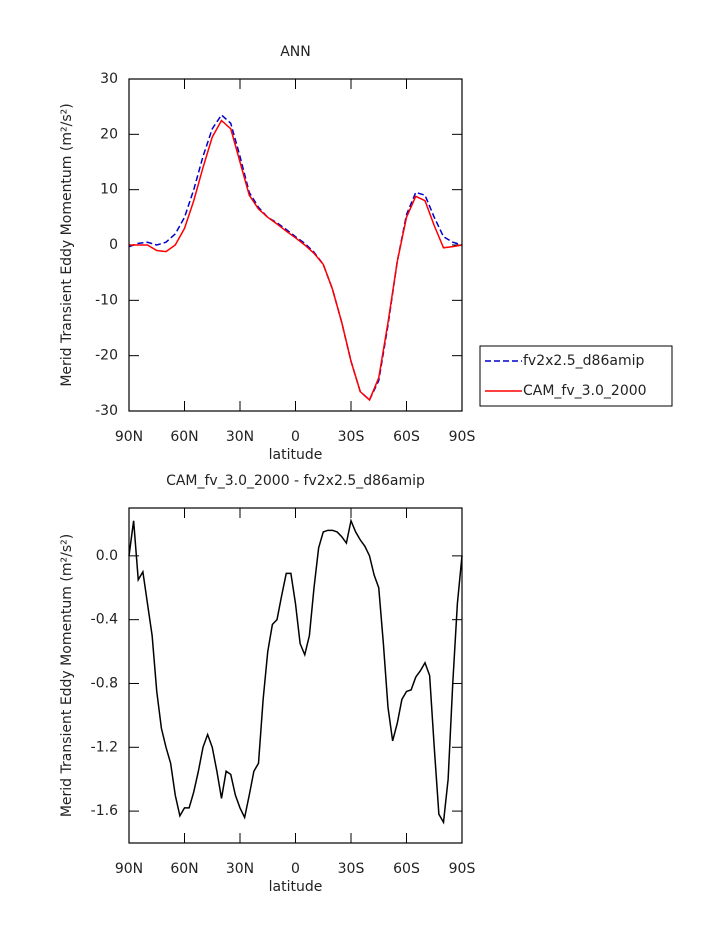 The image size is (723, 935). What do you see at coordinates (295, 481) in the screenshot?
I see `chart-title: CAM_fv_3.0_2000 - fv2x2.5_d86amip` at bounding box center [295, 481].